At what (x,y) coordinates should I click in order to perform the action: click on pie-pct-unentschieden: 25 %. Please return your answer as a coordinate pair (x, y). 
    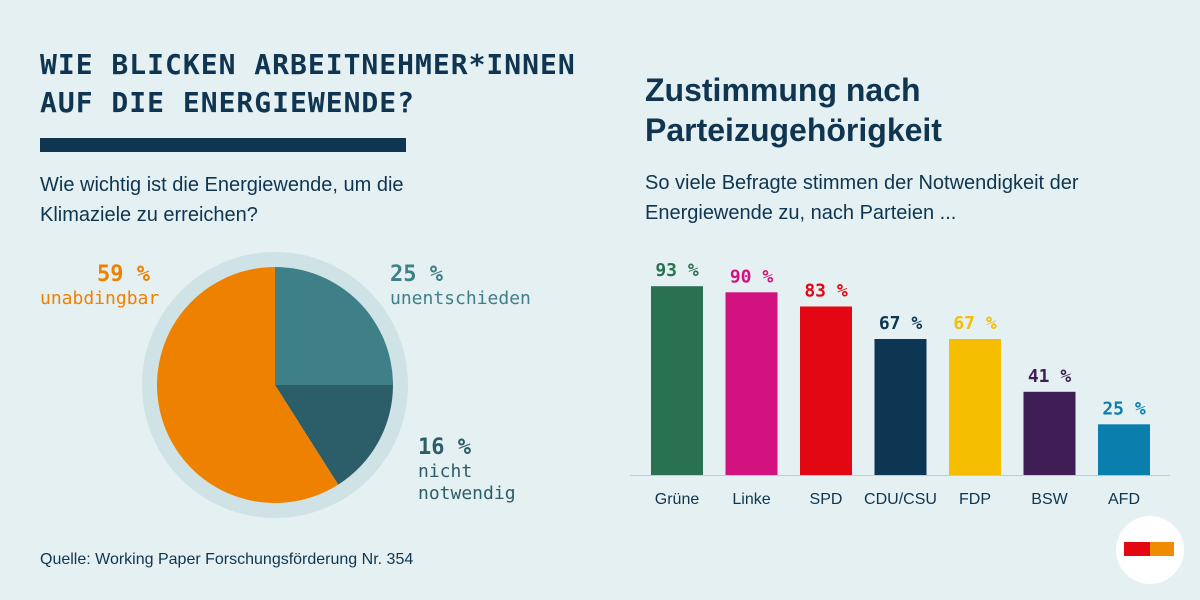
    Looking at the image, I should click on (416, 274).